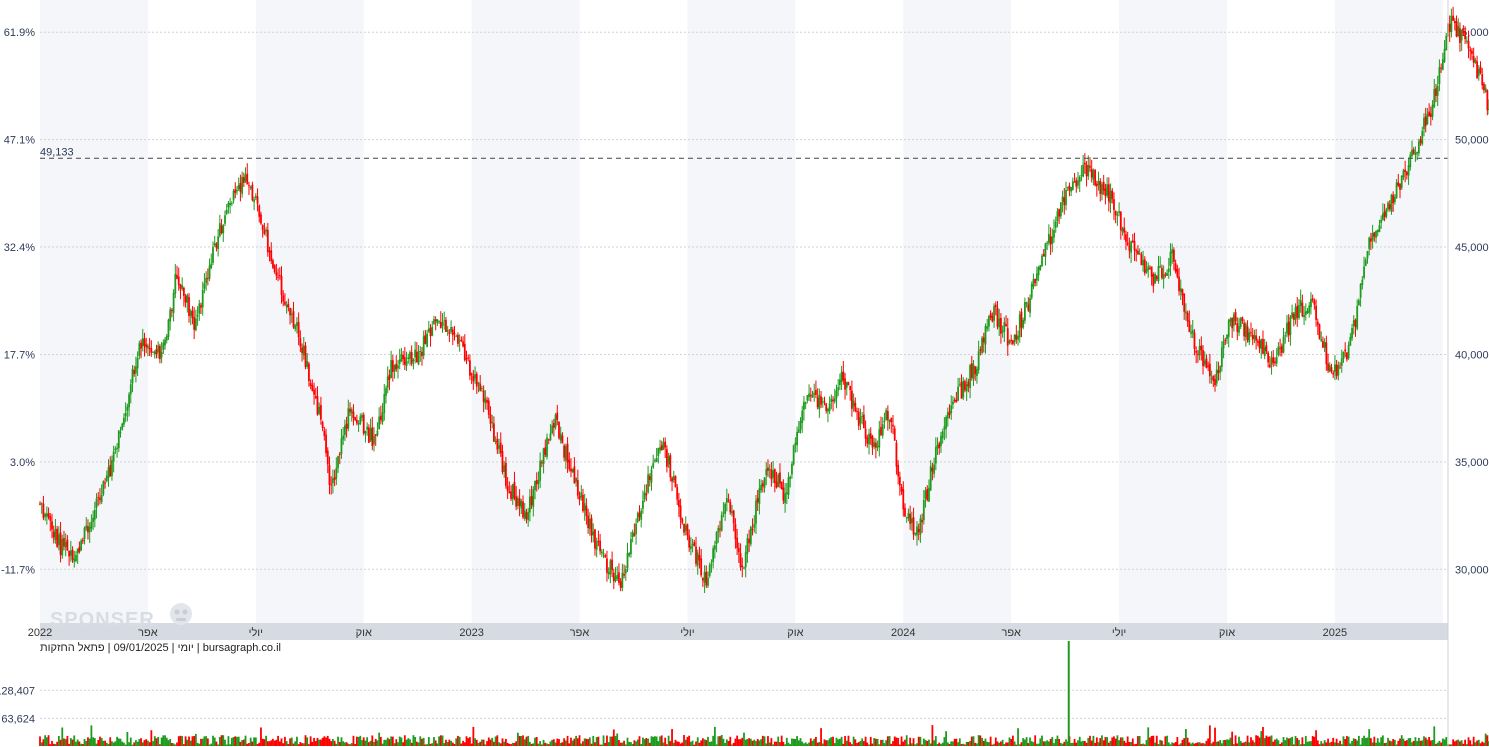 The image size is (1489, 747). I want to click on y-right-tick-label: 45,000, so click(1472, 248).